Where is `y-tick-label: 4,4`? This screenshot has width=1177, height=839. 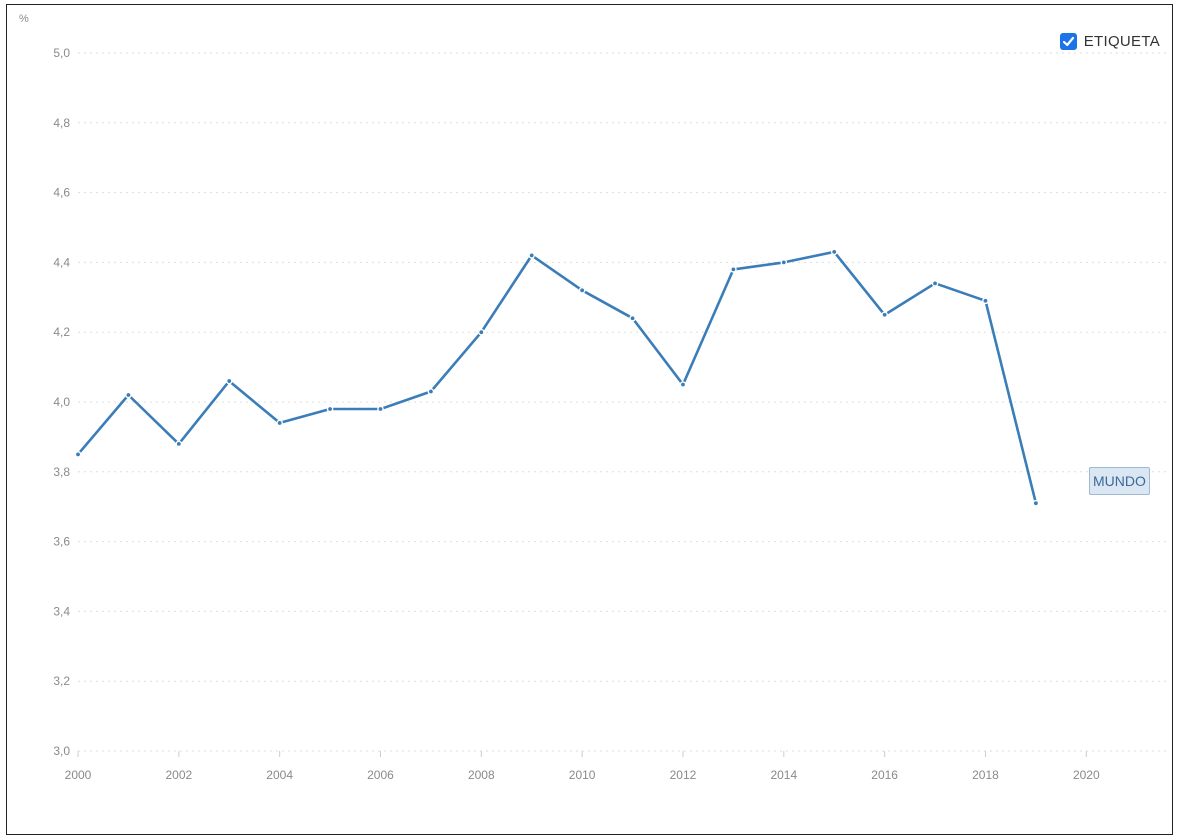 y-tick-label: 4,4 is located at coordinates (61, 262).